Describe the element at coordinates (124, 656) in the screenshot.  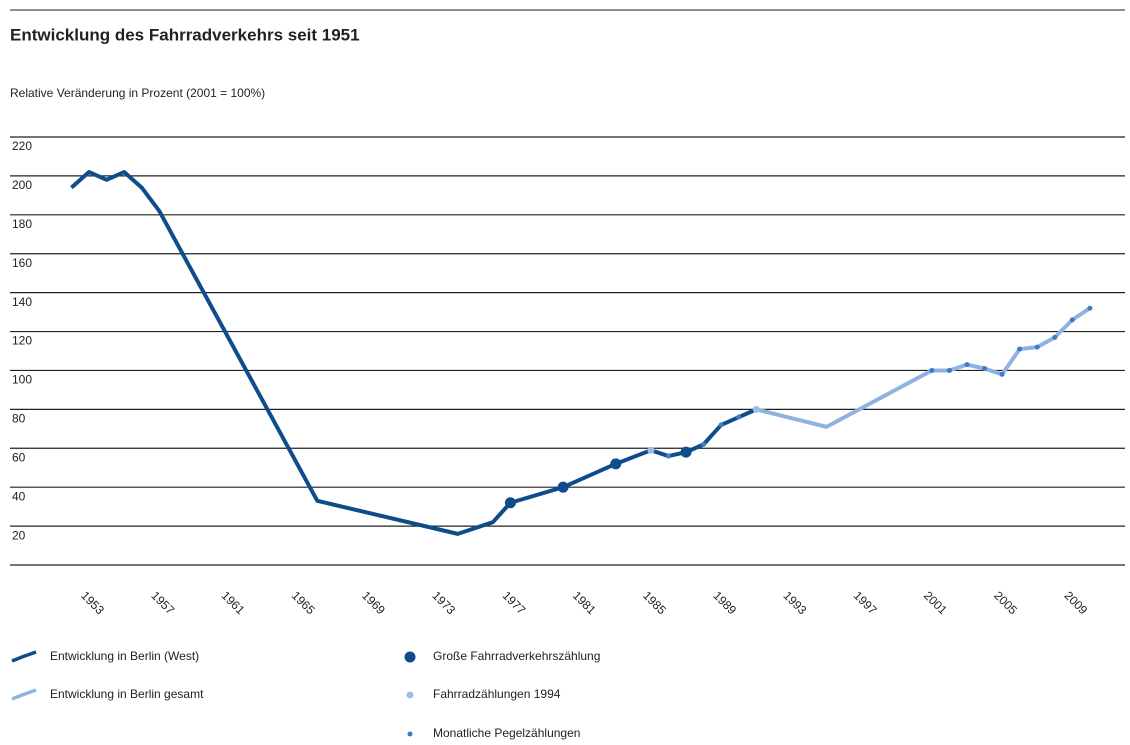
I see `legend-label: Entwicklung in Berlin (West)` at that location.